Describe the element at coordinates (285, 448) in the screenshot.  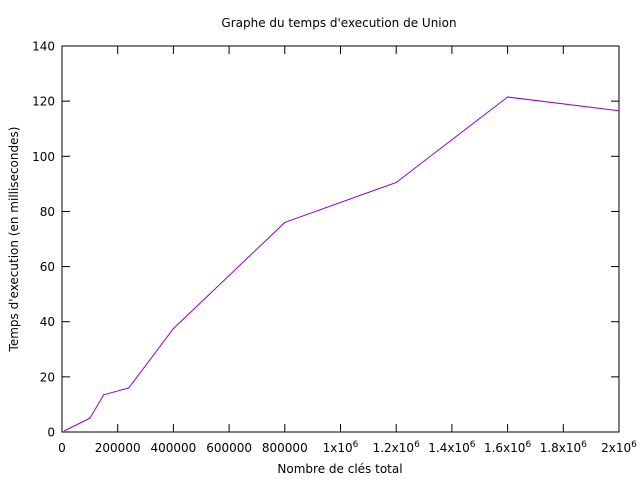
I see `x-tick-label: 800000` at that location.